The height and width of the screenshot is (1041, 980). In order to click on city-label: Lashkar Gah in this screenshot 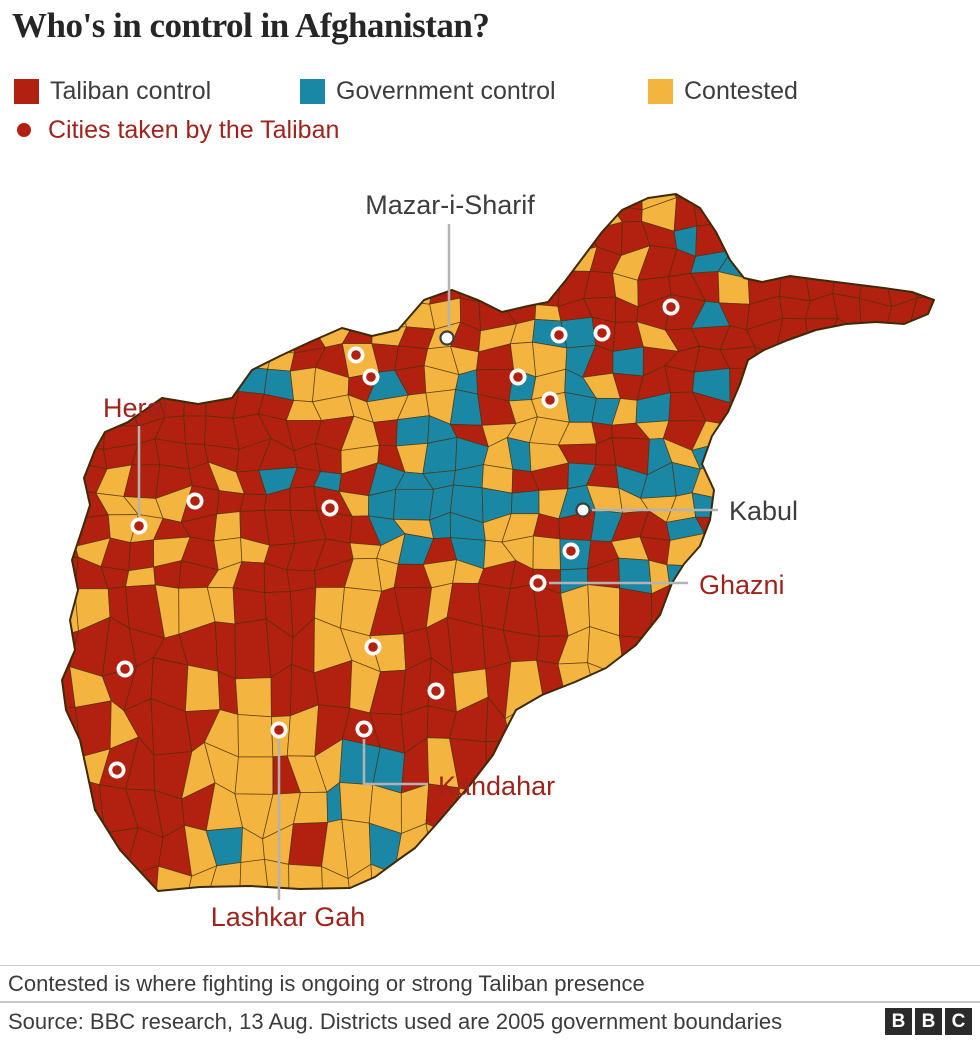, I will do `click(288, 917)`.